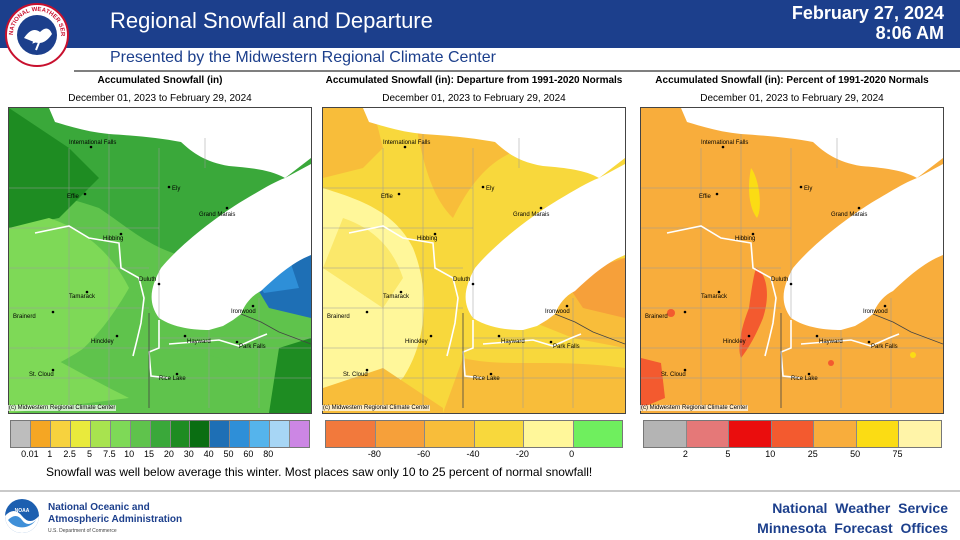  Describe the element at coordinates (685, 454) in the screenshot. I see `legend-tick-label: 2` at that location.